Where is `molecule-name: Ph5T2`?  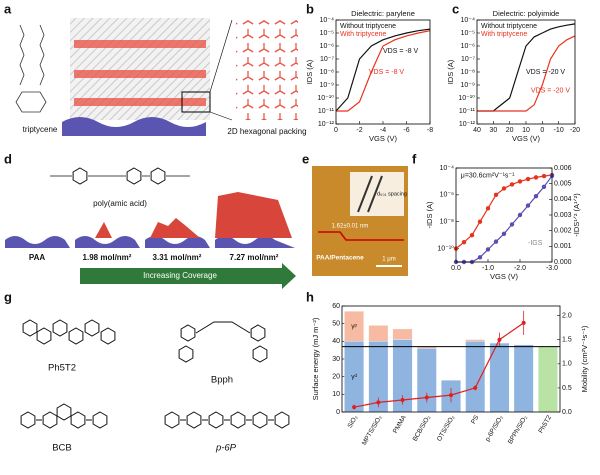 molecule-name: Ph5T2 is located at coordinates (62, 368).